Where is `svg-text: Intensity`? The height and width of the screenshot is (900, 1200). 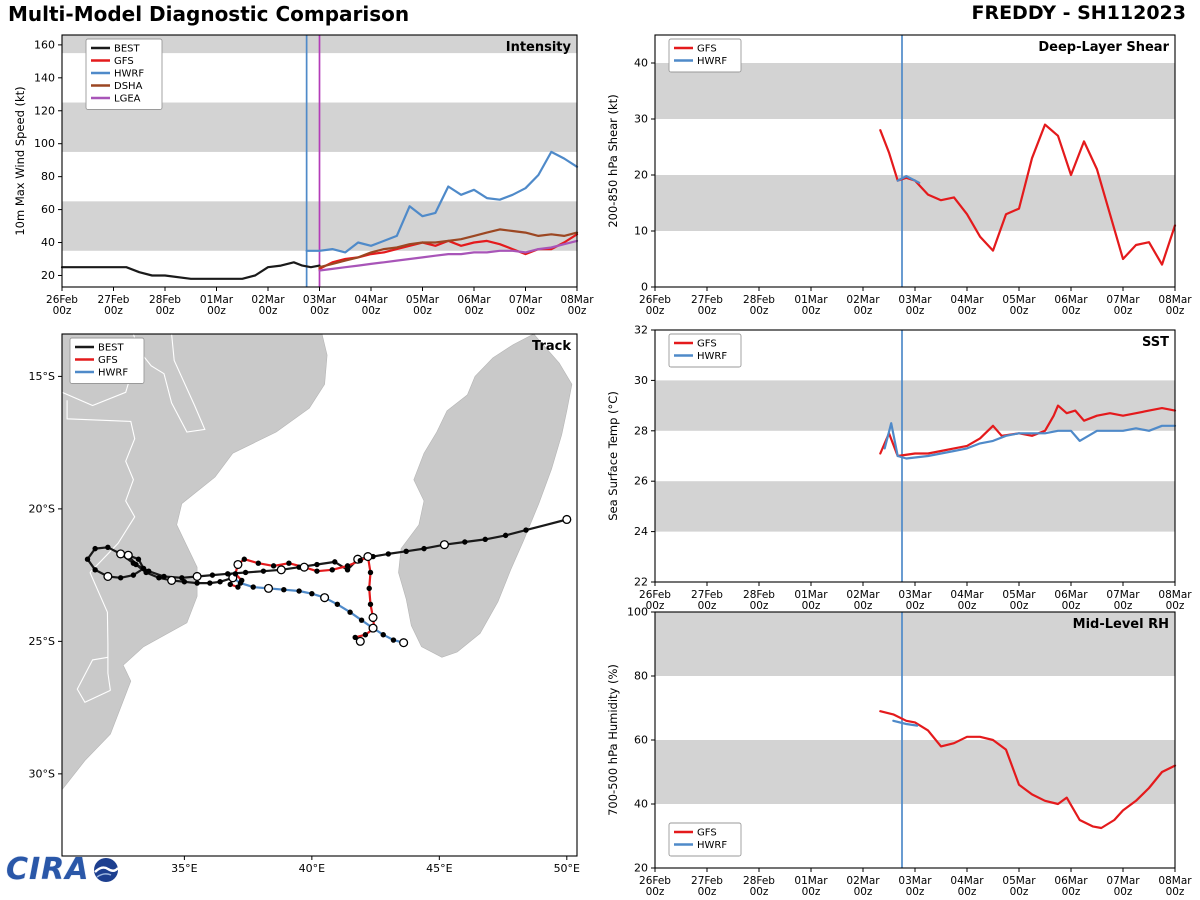
svg-text: Intensity is located at coordinates (539, 47).